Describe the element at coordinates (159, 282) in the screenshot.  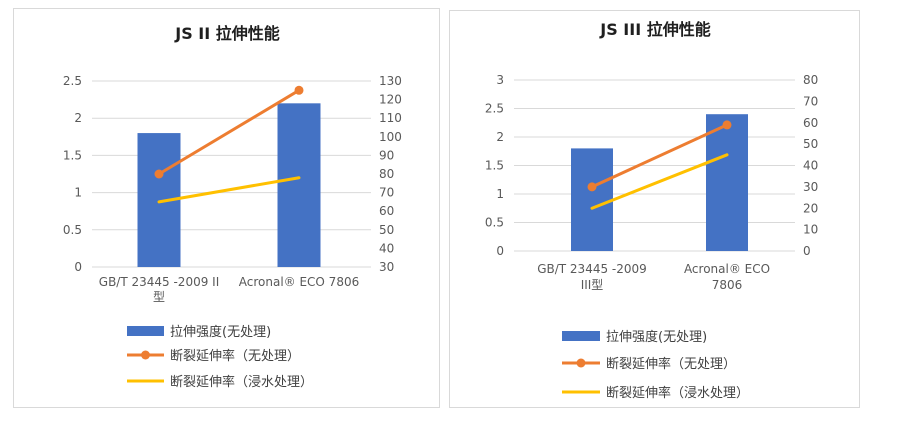
I see `x-category-label: GB/T 23445 -2009 II` at that location.